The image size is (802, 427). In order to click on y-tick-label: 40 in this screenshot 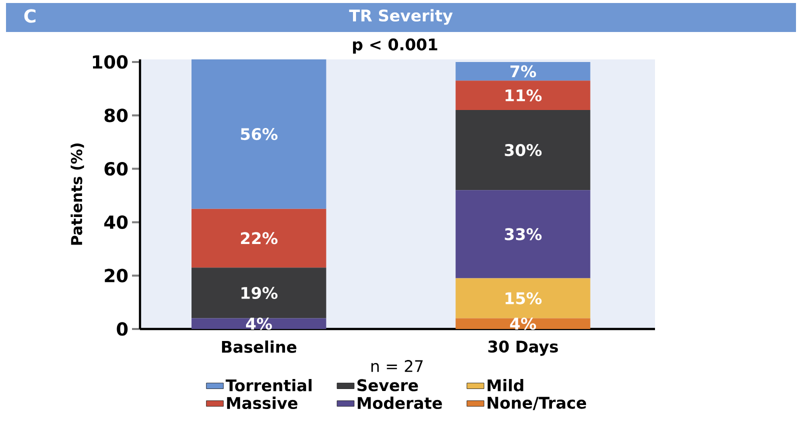, I will do `click(116, 222)`.